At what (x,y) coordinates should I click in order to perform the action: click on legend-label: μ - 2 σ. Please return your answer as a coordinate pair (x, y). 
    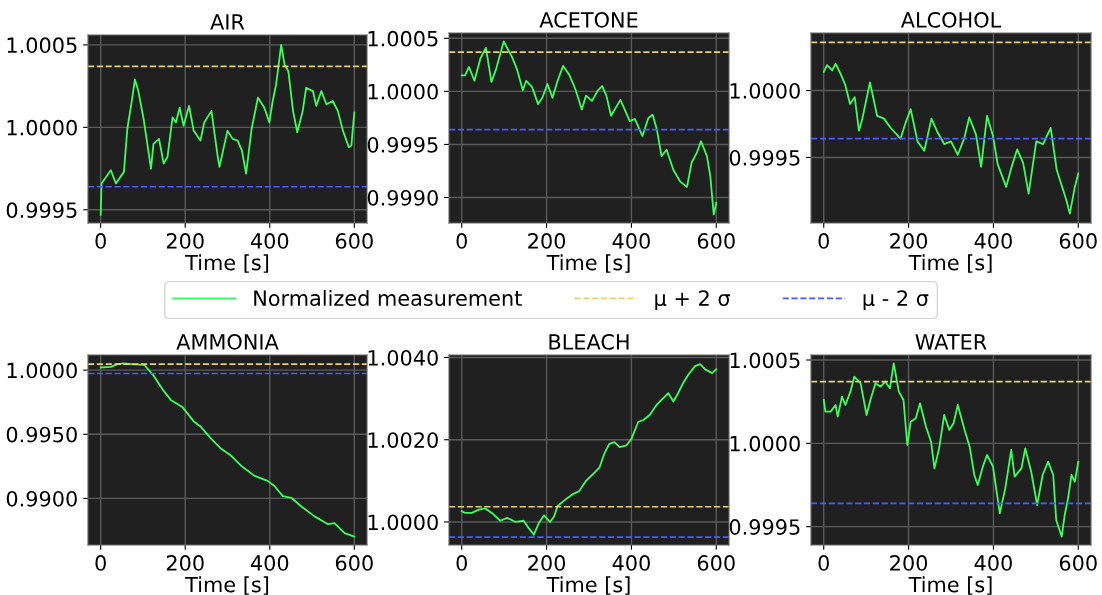
    Looking at the image, I should click on (896, 300).